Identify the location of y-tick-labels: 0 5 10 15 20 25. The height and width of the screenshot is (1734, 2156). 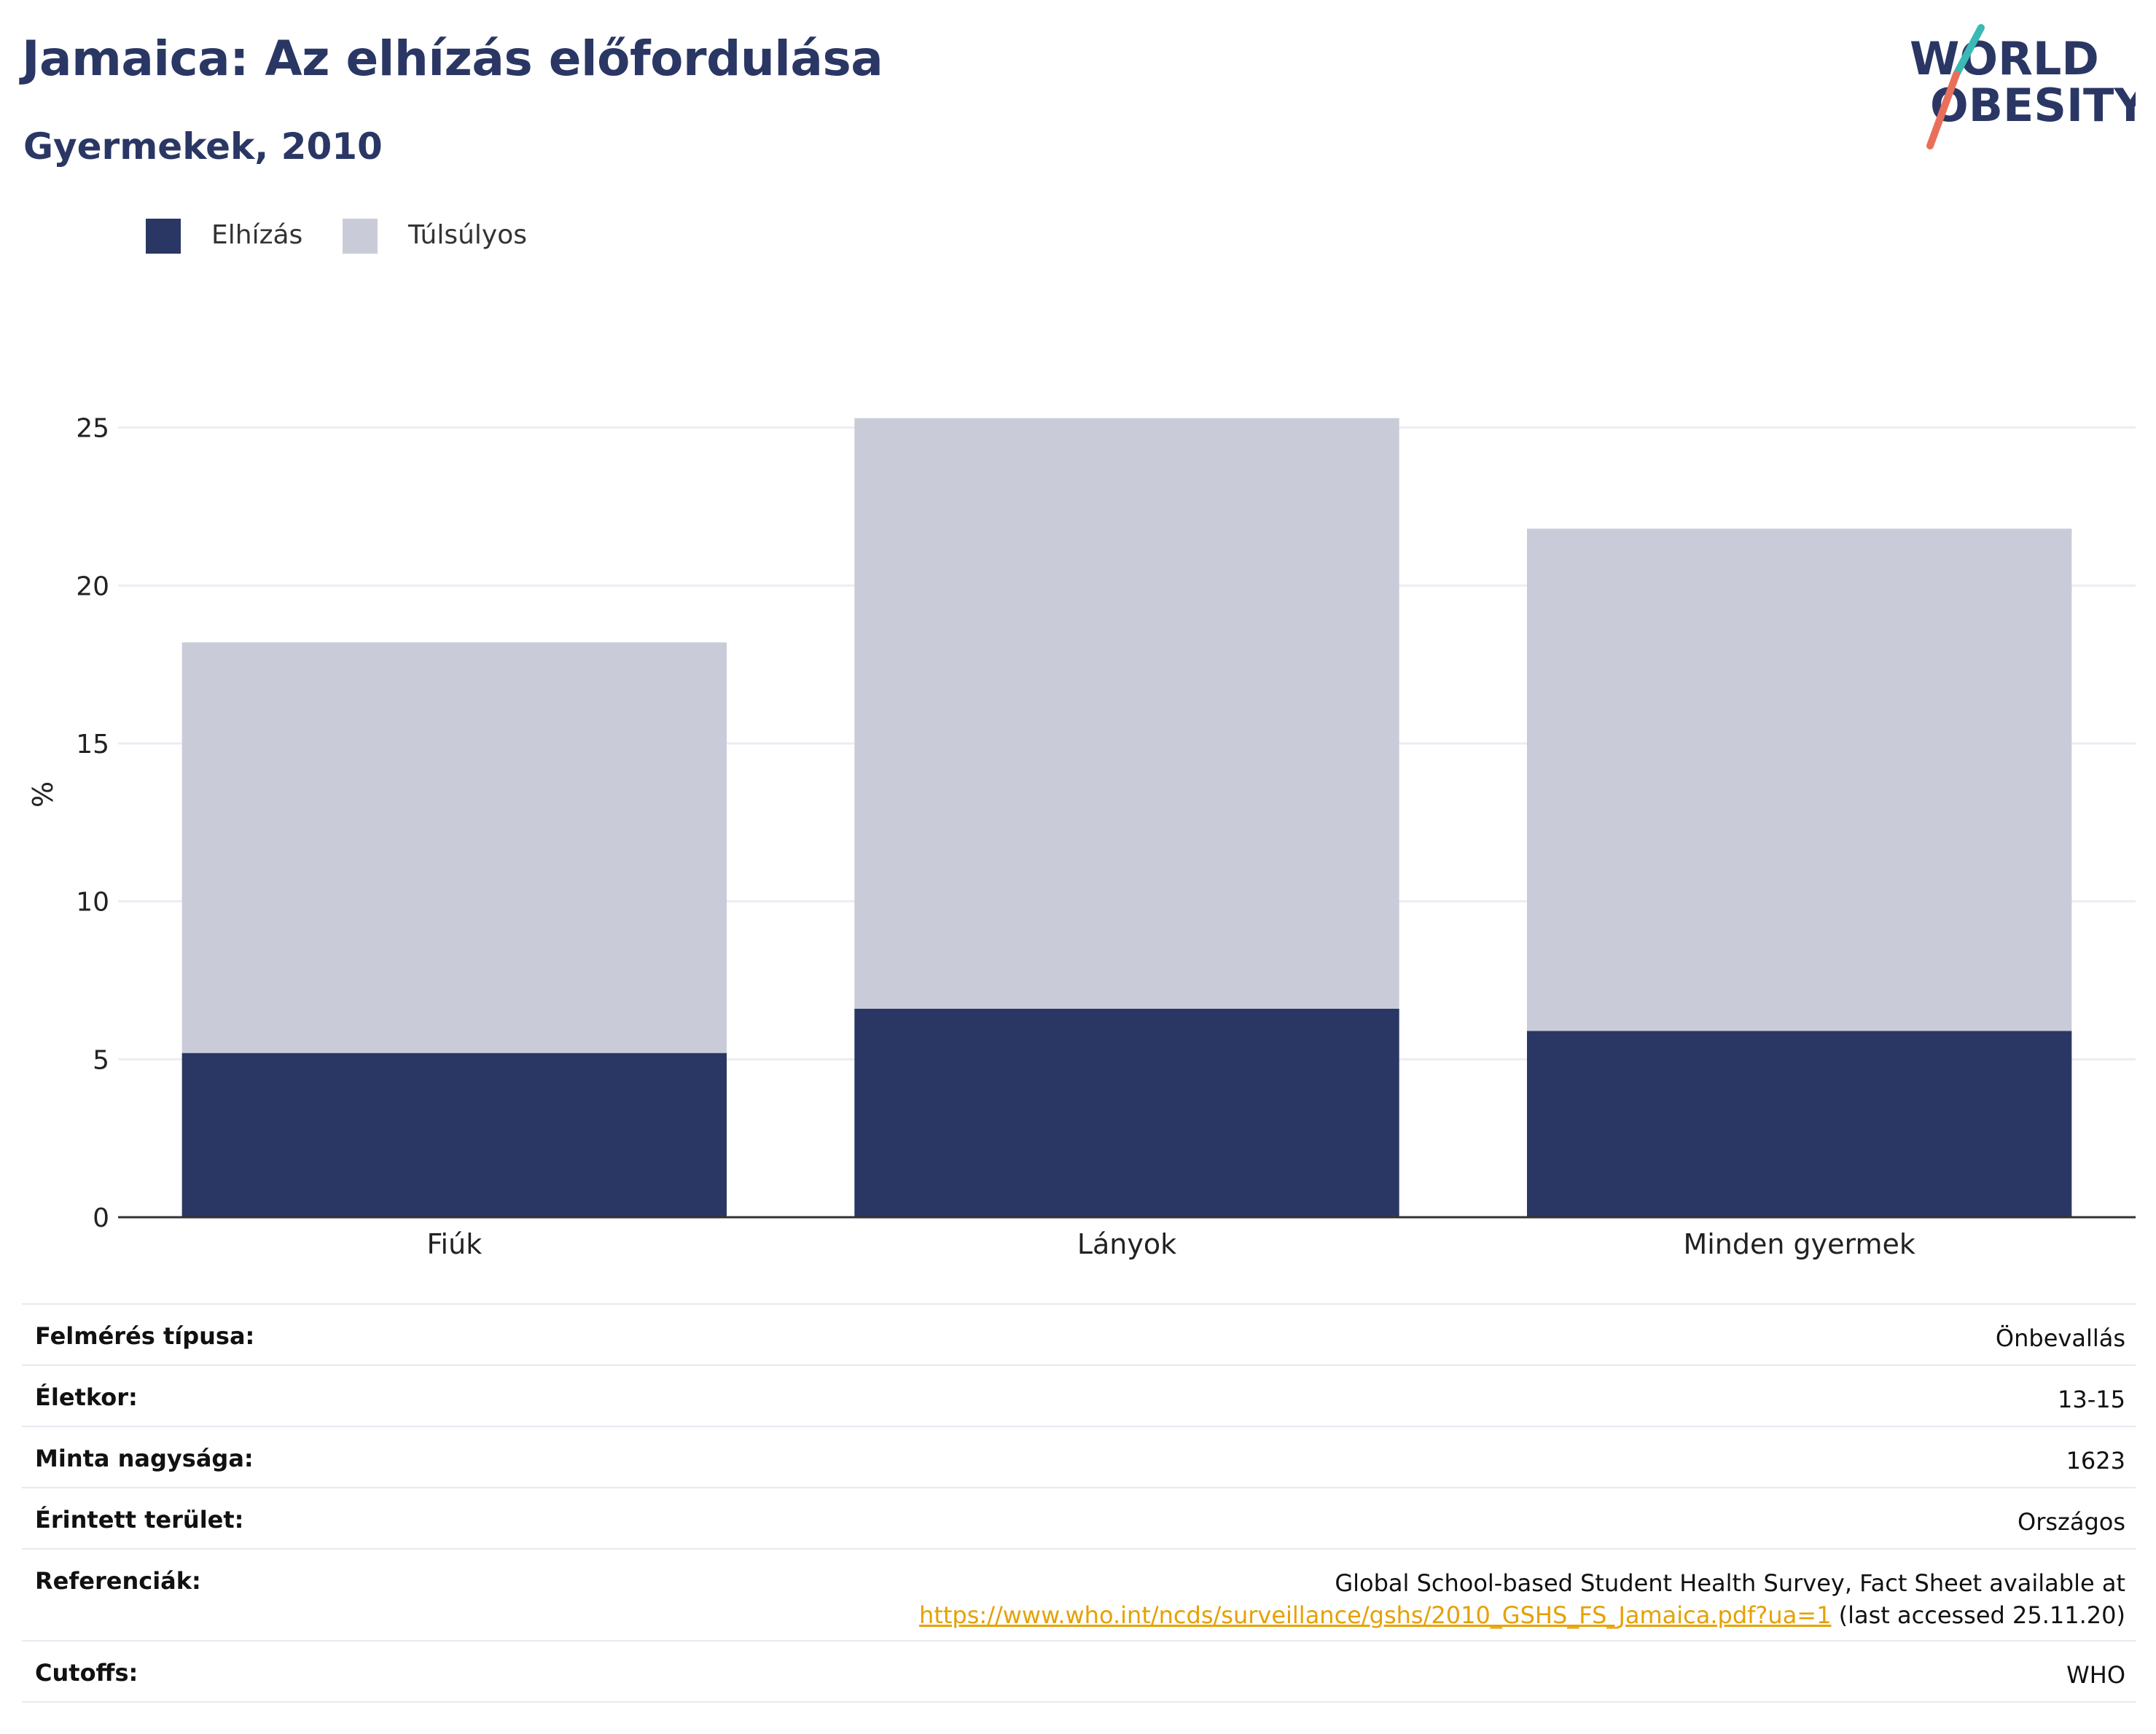
(93, 823).